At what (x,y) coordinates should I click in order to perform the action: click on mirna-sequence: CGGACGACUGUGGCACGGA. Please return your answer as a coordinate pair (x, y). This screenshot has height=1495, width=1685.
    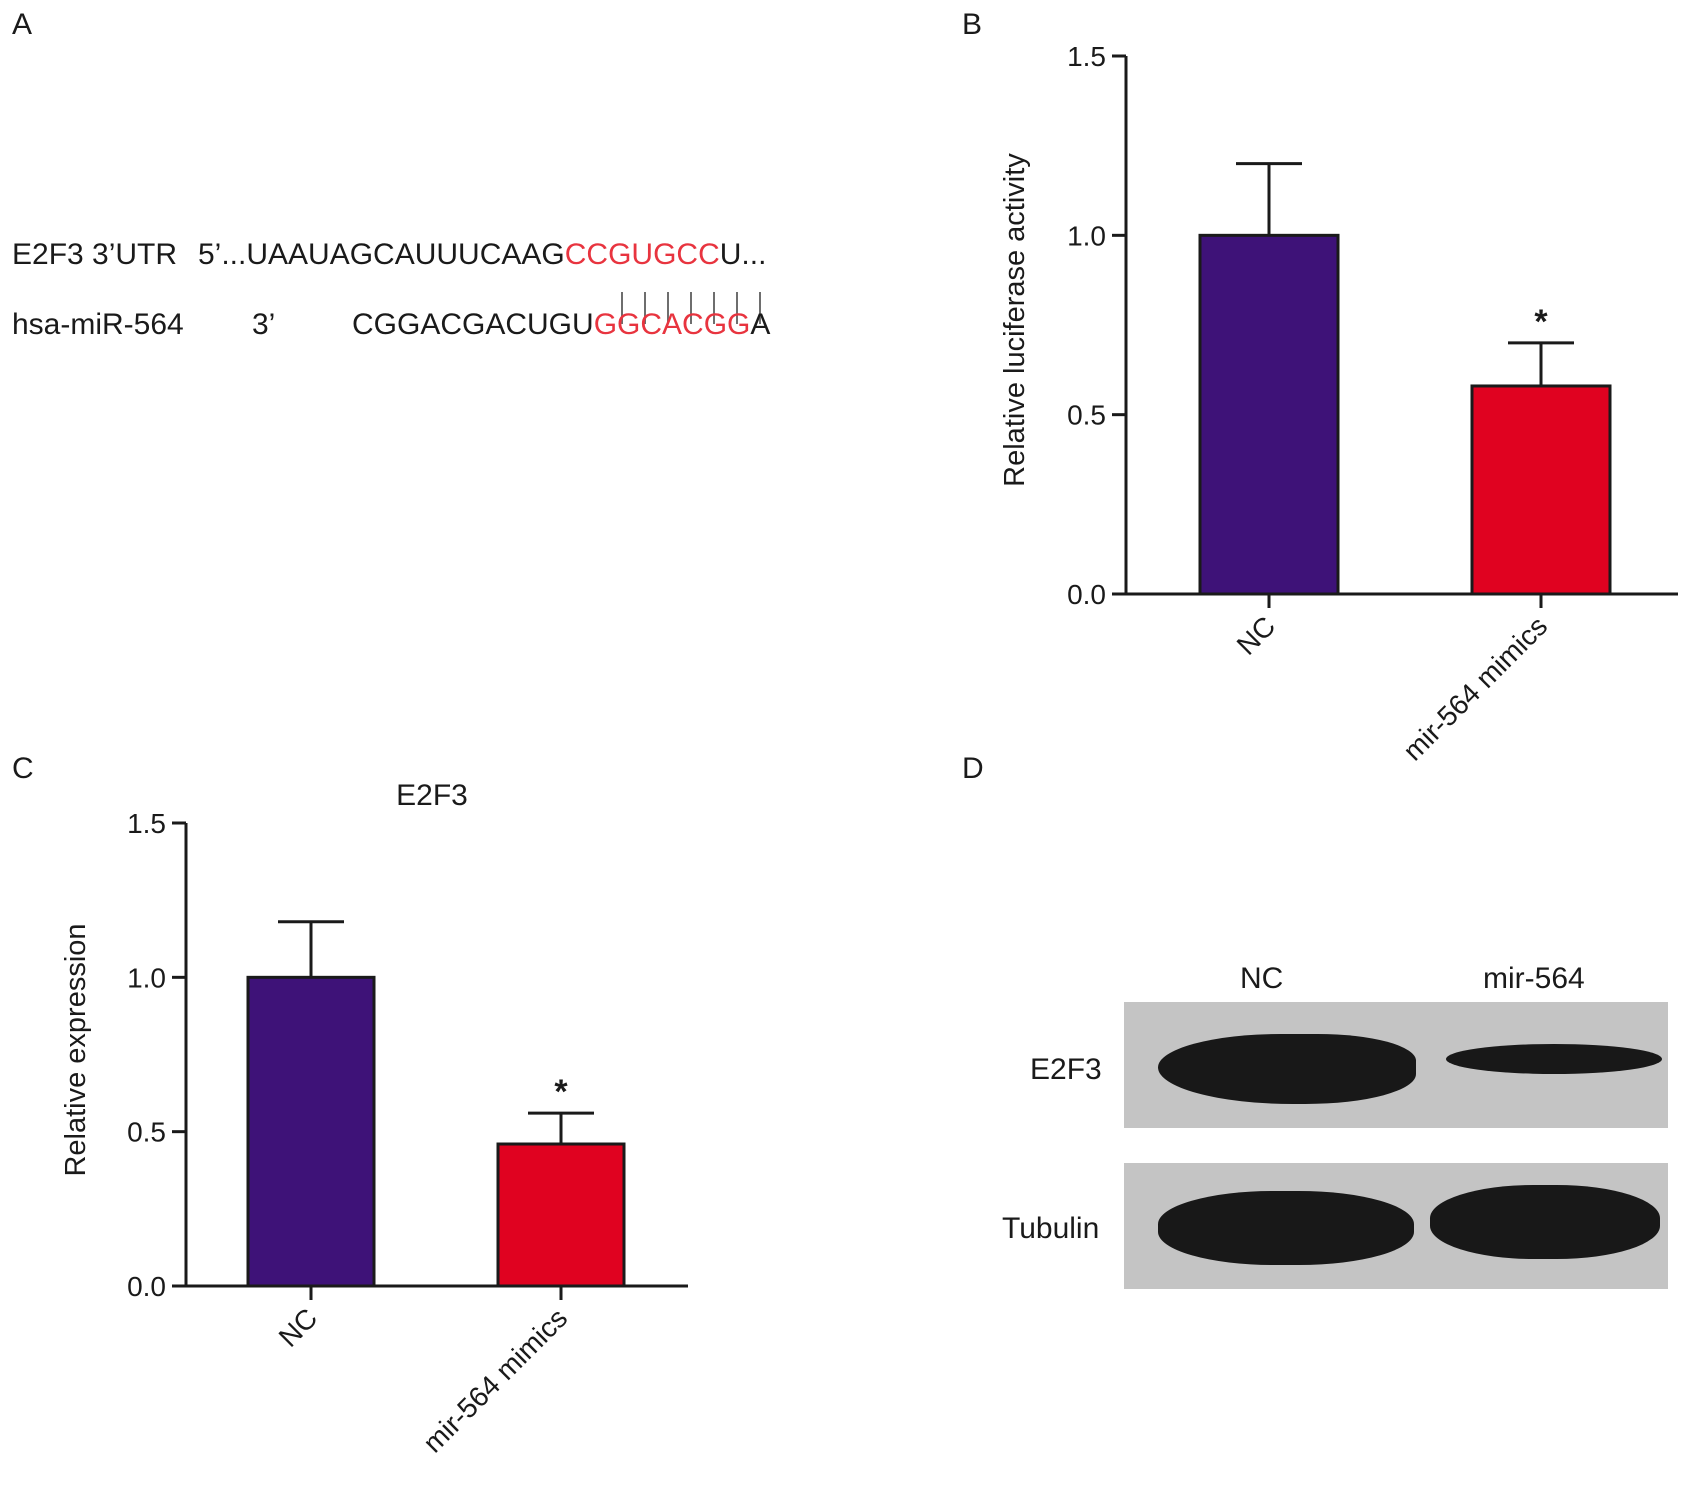
    Looking at the image, I should click on (561, 325).